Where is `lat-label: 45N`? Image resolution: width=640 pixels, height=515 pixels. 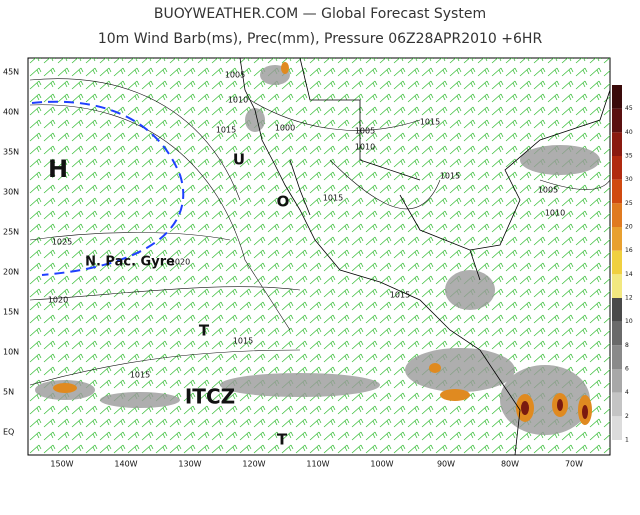 lat-label: 45N is located at coordinates (11, 72).